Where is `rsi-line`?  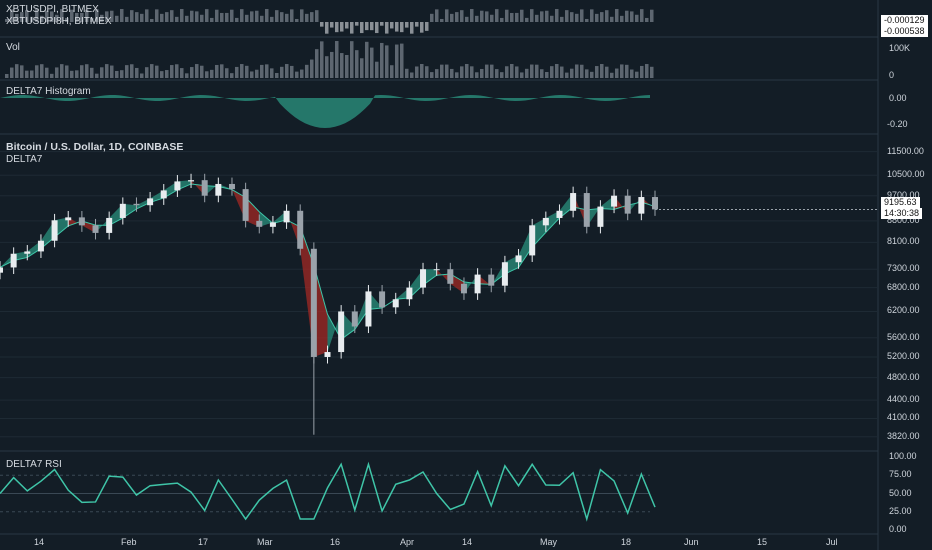
rsi-line is located at coordinates (328, 491).